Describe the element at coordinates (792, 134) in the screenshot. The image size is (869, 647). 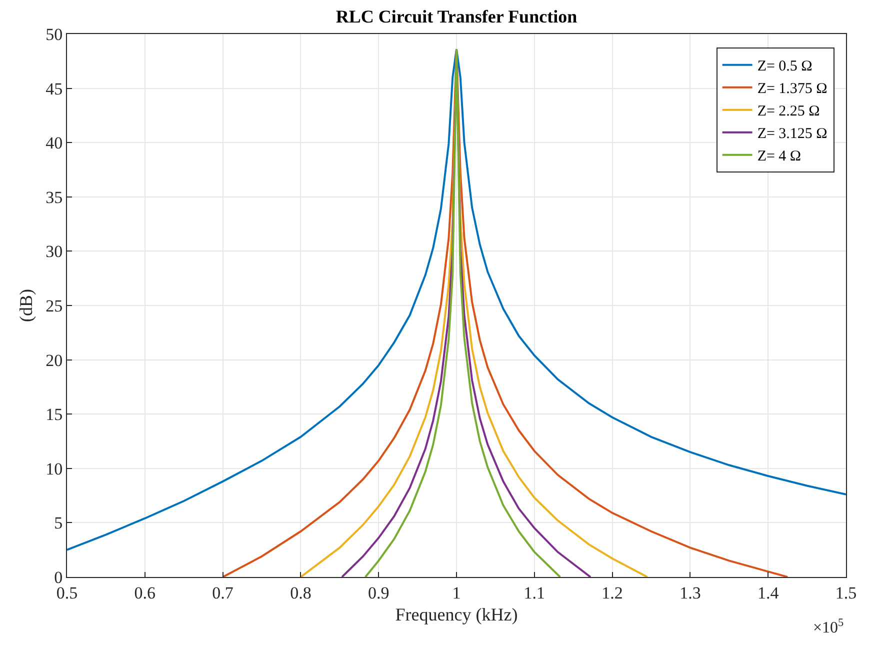
I see `legend-label: Z= 3.125 Ω` at that location.